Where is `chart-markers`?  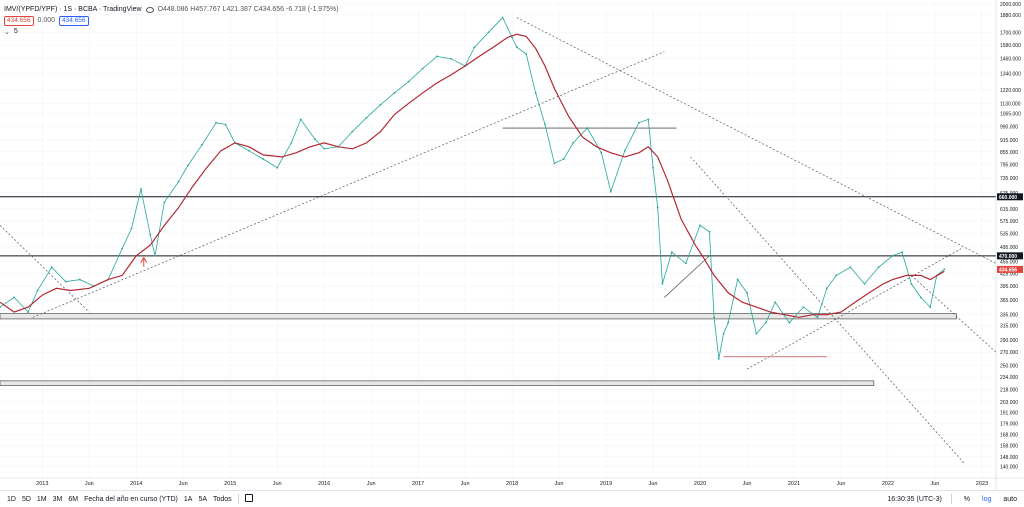
chart-markers is located at coordinates (144, 261).